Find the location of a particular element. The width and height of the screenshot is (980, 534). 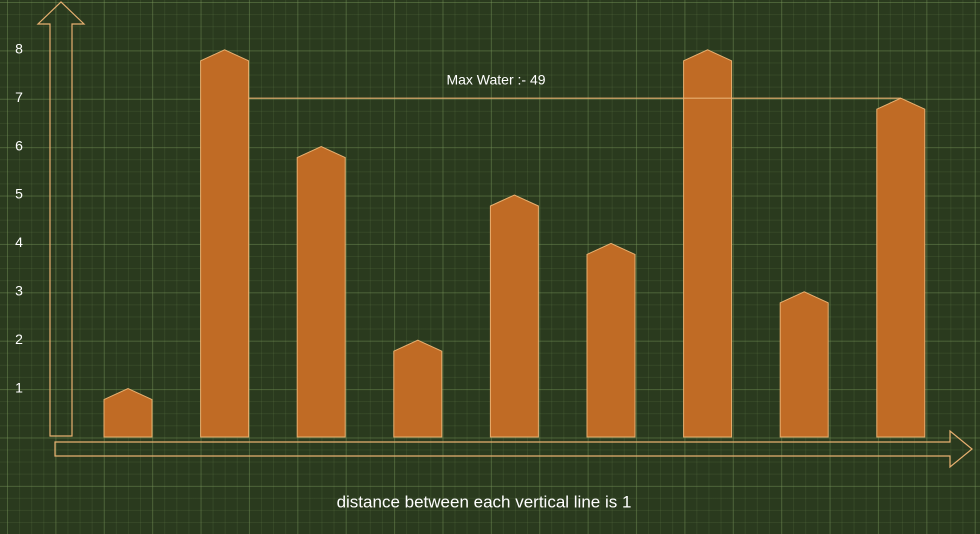

y-tick-label: 8 is located at coordinates (19, 49).